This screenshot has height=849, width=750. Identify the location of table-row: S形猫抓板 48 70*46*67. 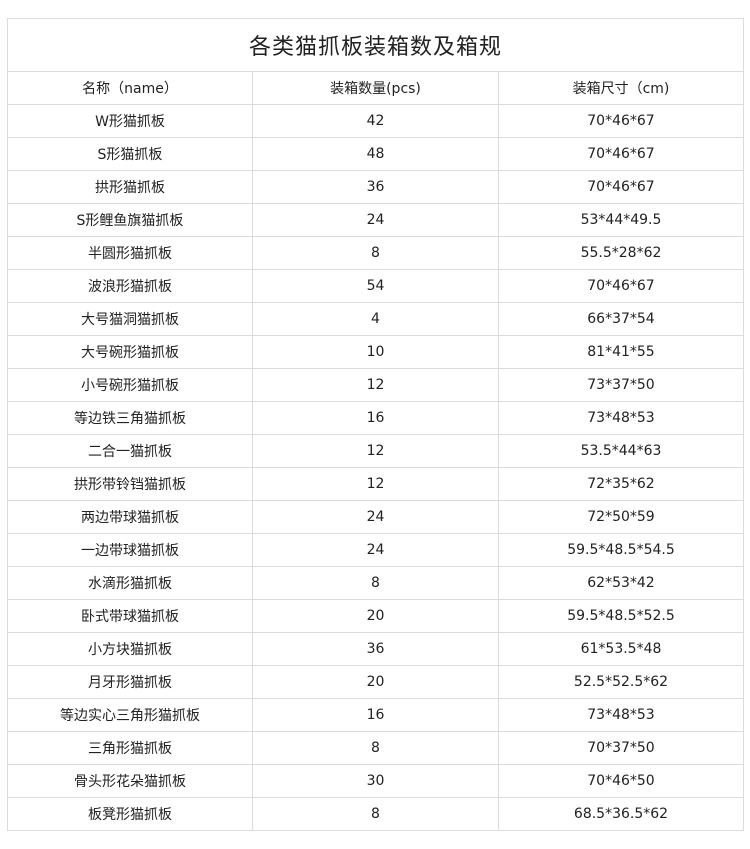
(375, 154).